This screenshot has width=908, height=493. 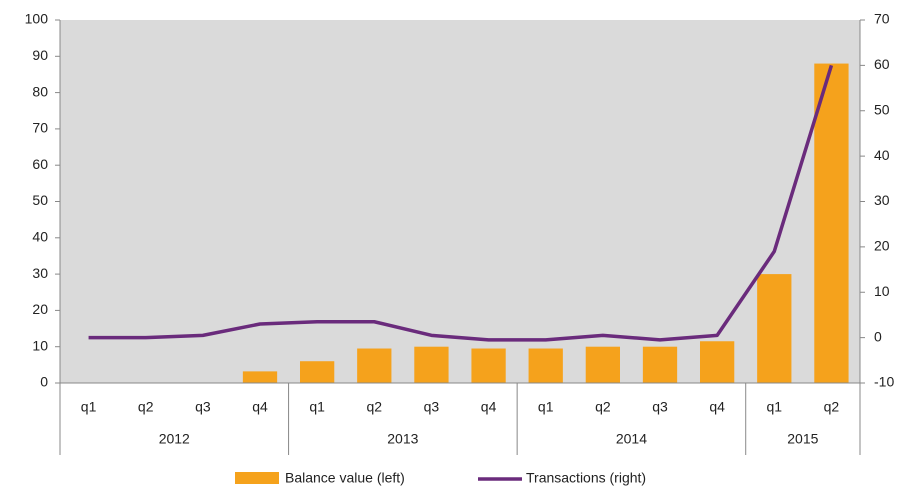 I want to click on y2-tick-label: 40, so click(x=882, y=155).